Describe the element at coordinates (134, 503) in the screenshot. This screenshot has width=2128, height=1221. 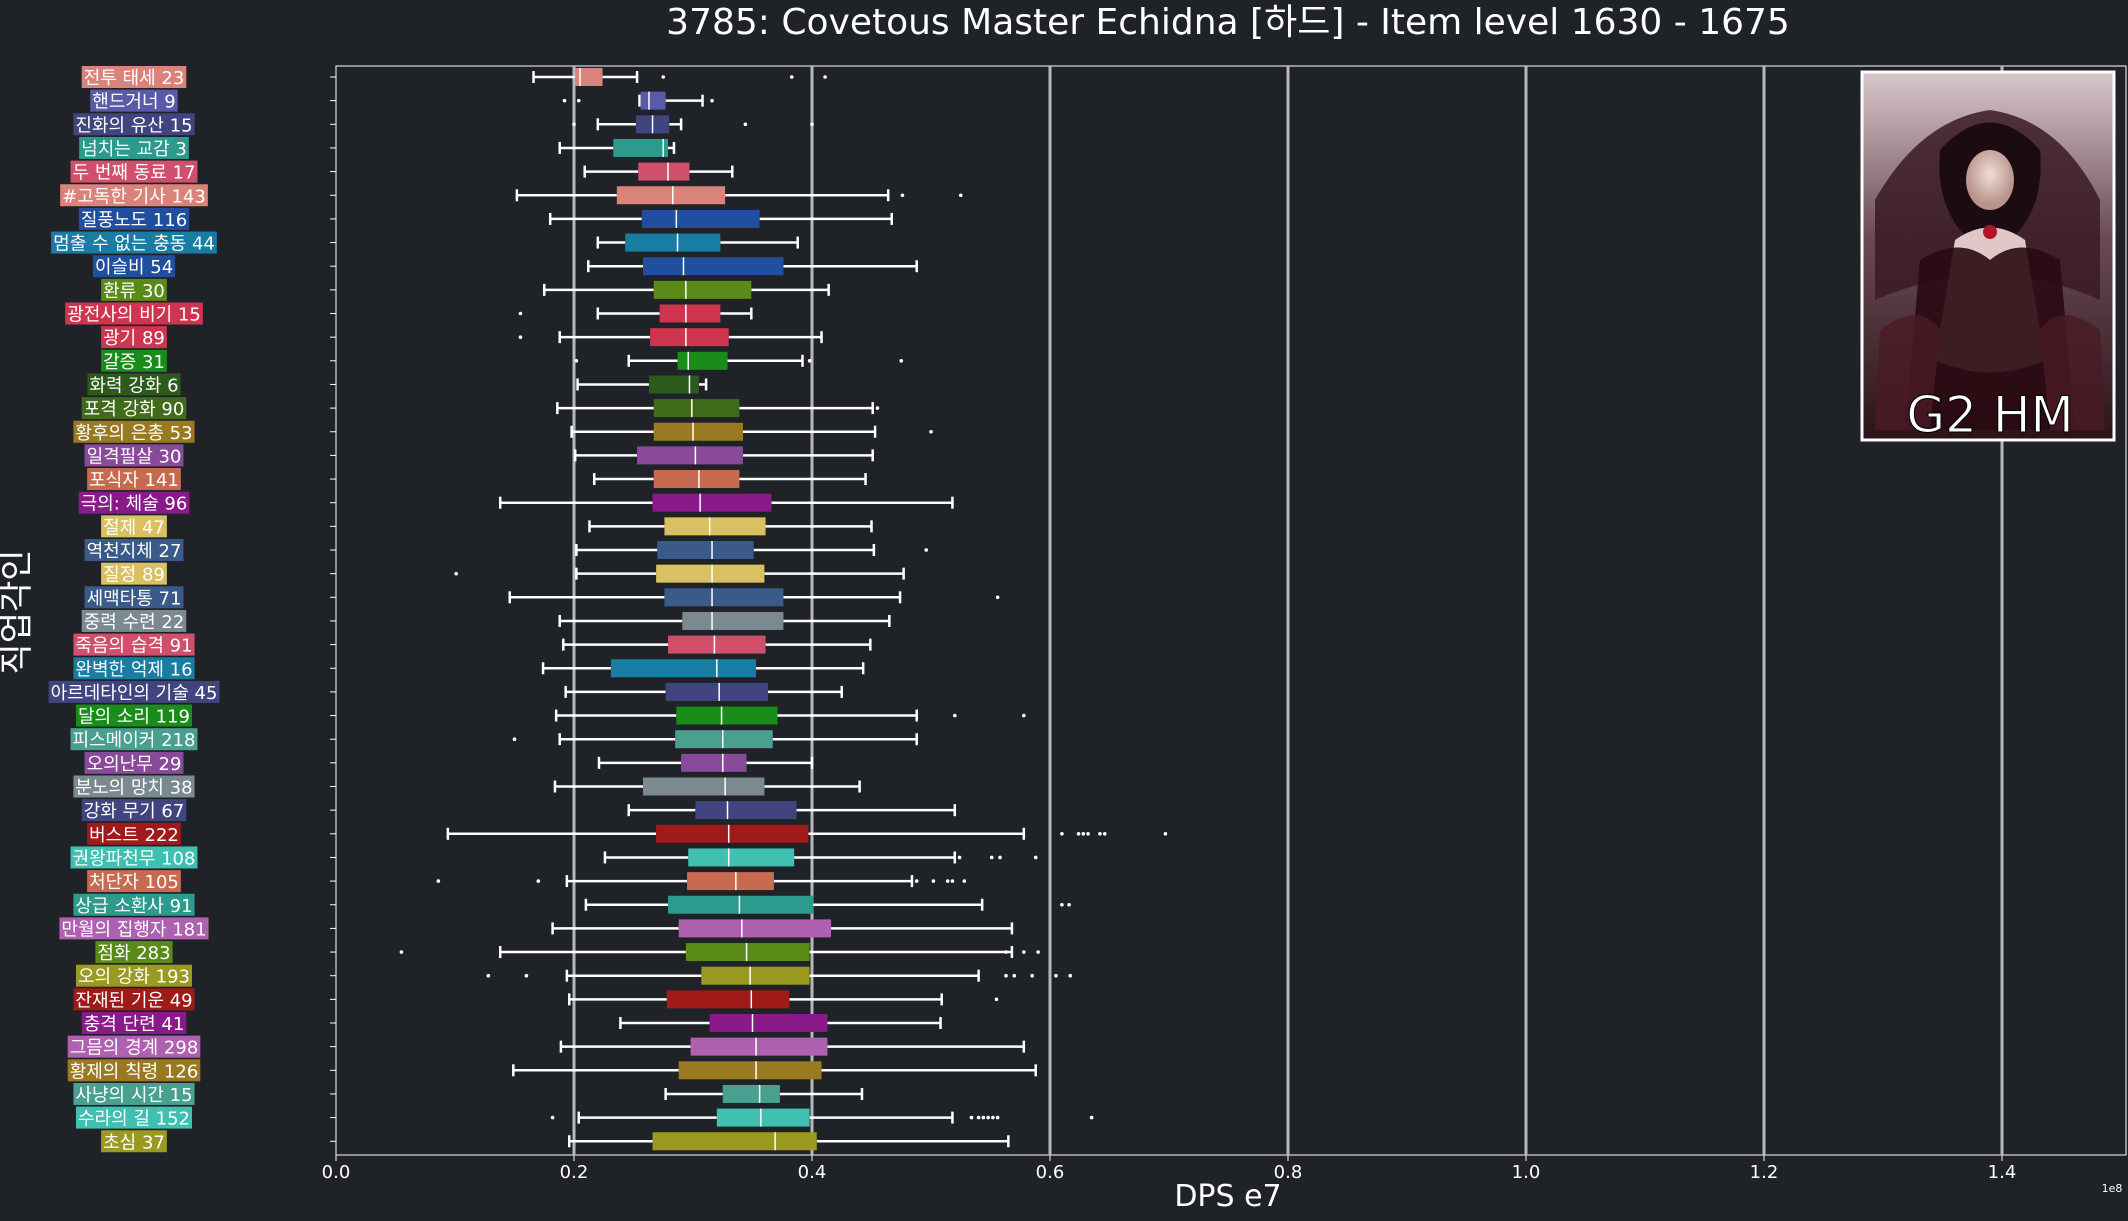
I see `y-tick-label: 극의: 체술 96` at that location.